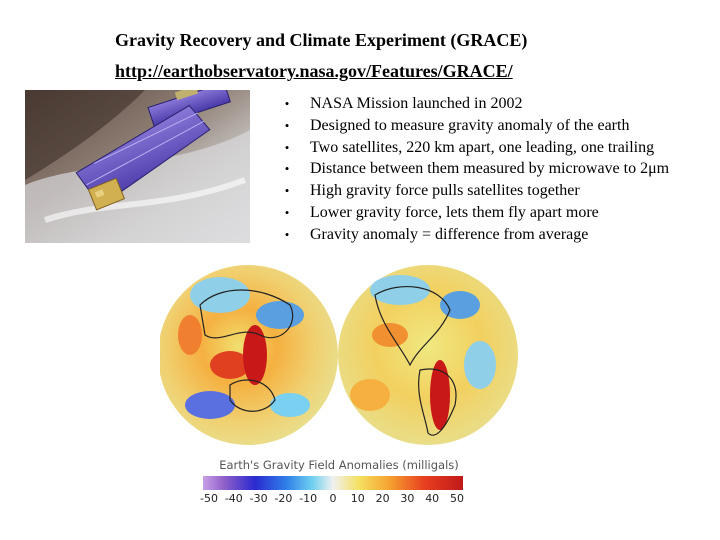 The width and height of the screenshot is (720, 540). Describe the element at coordinates (308, 498) in the screenshot. I see `scale-tick-label: -10` at that location.